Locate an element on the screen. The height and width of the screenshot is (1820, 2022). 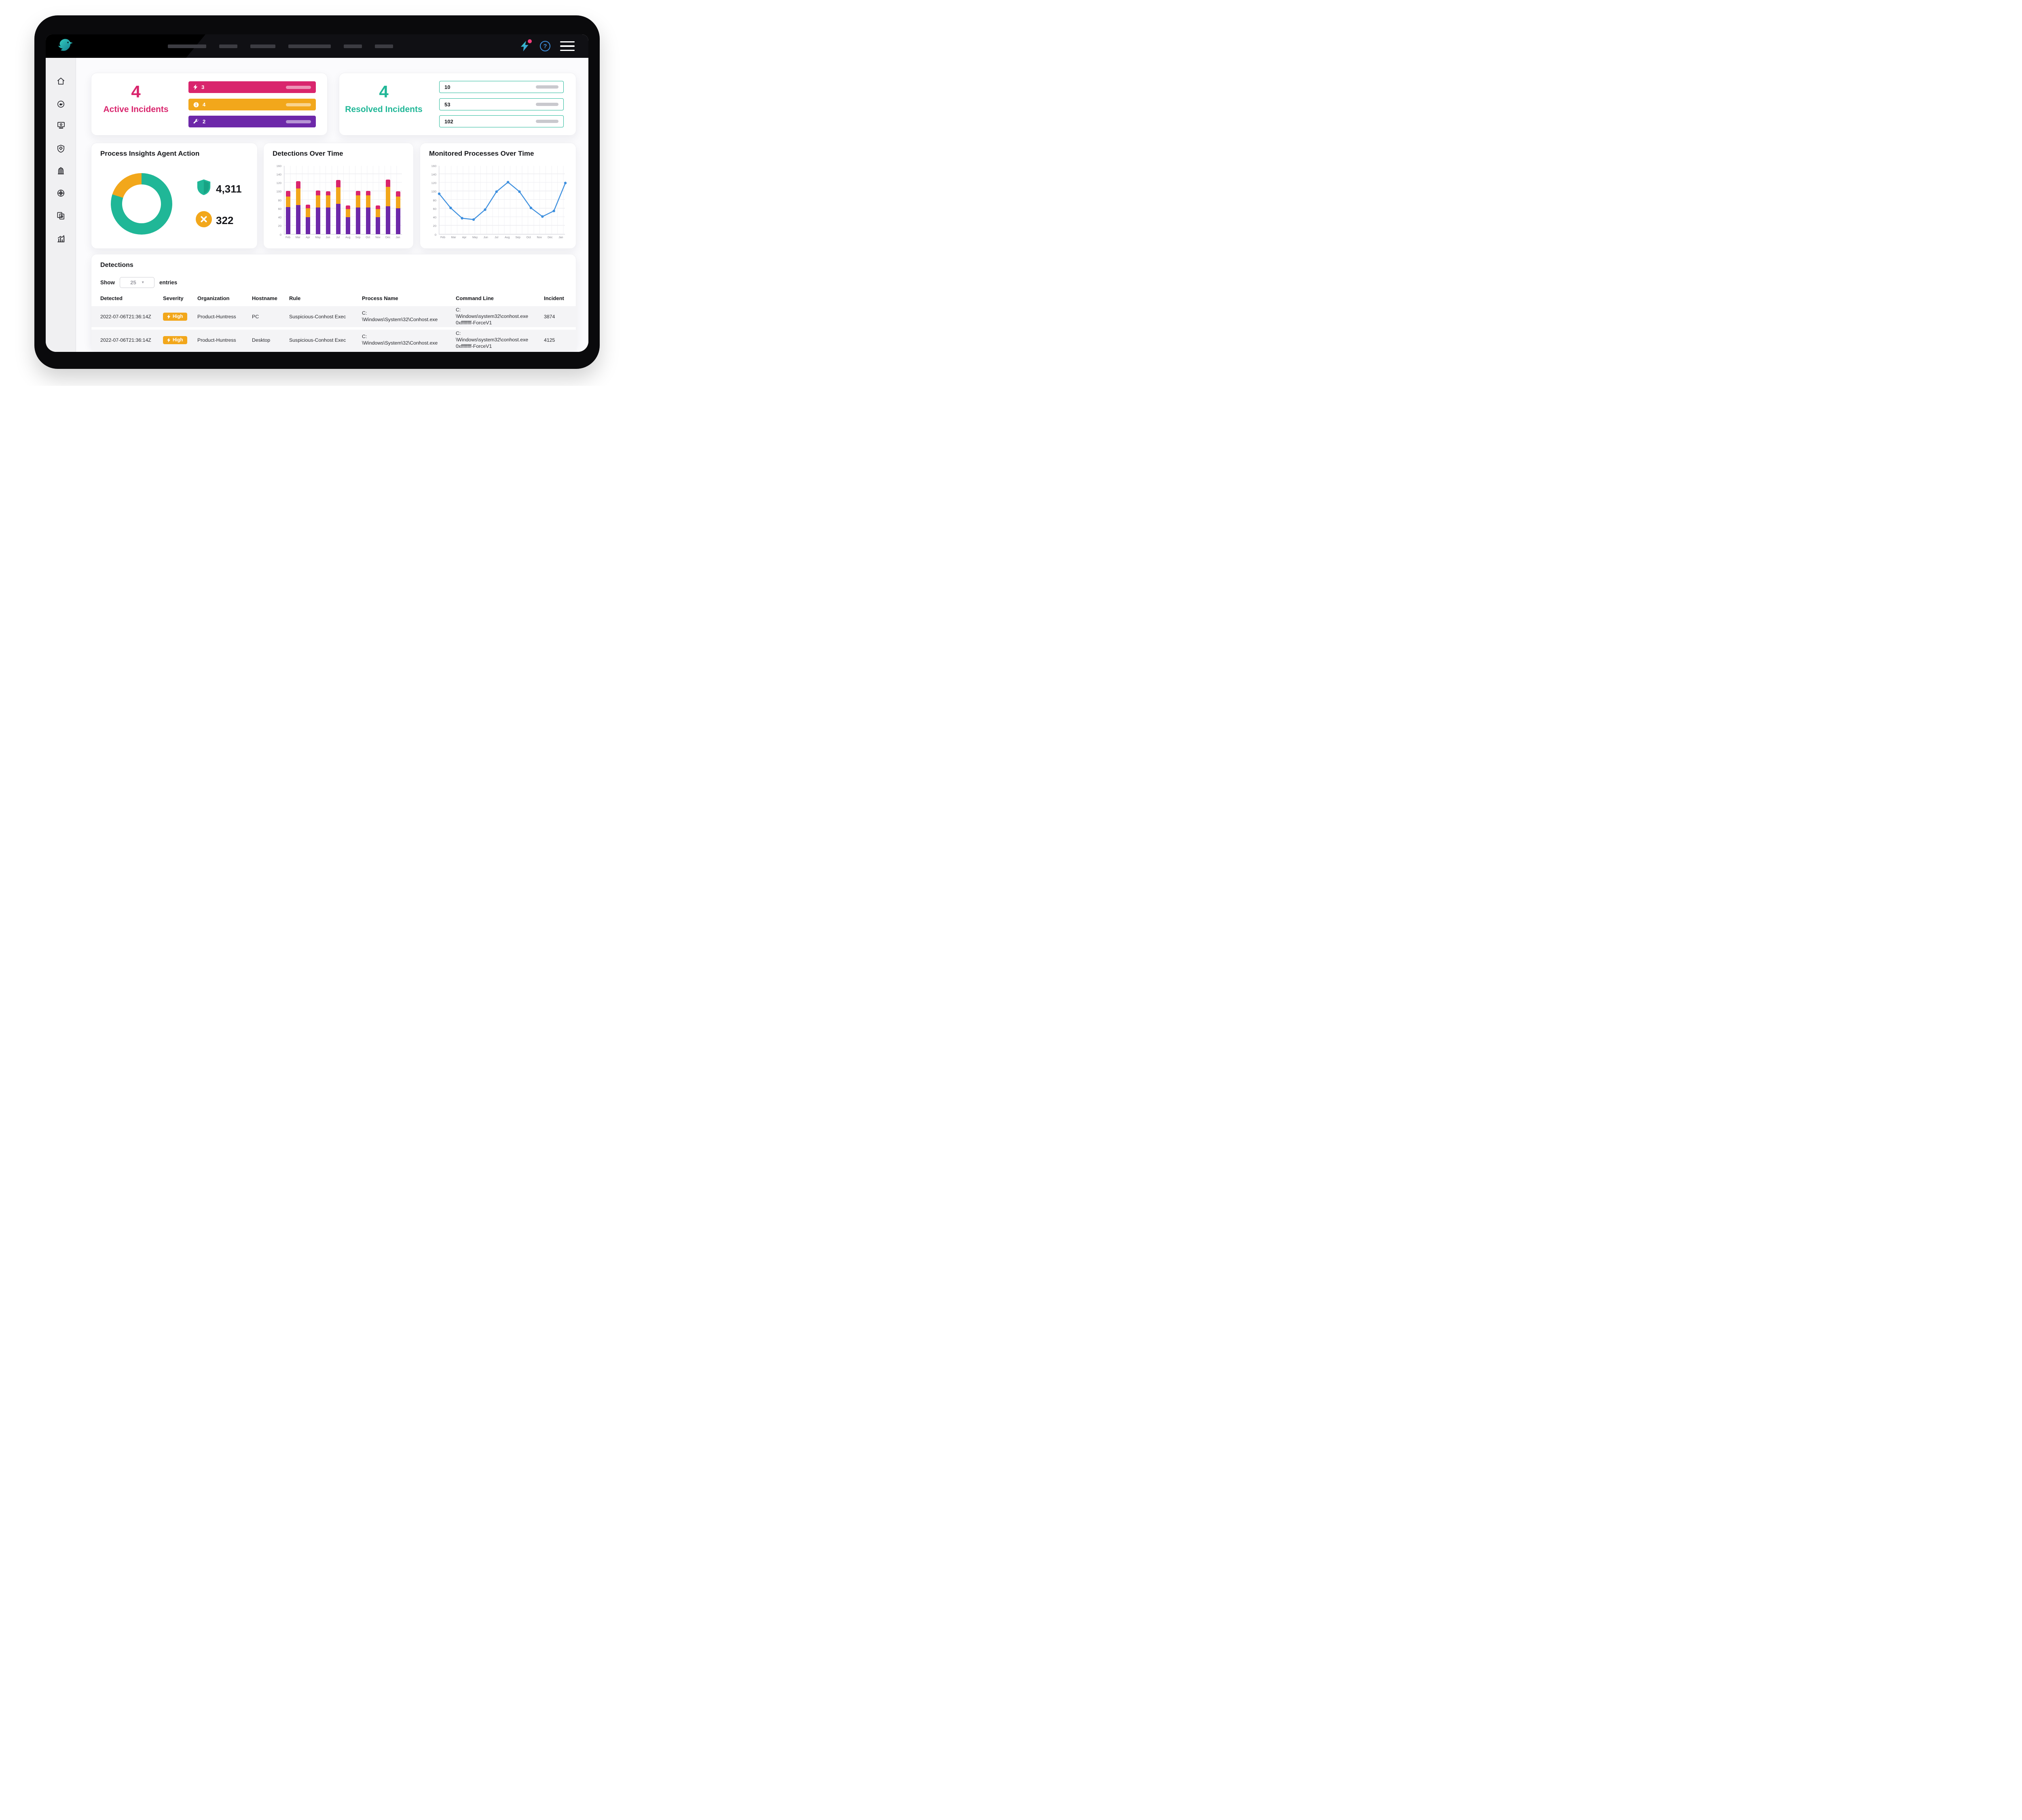
active-bar-critical: 3 is located at coordinates (252, 87).